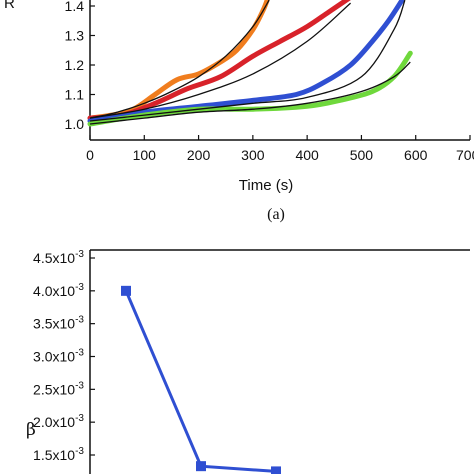  What do you see at coordinates (145, 155) in the screenshot?
I see `panel-a-x-tick-label: 100` at bounding box center [145, 155].